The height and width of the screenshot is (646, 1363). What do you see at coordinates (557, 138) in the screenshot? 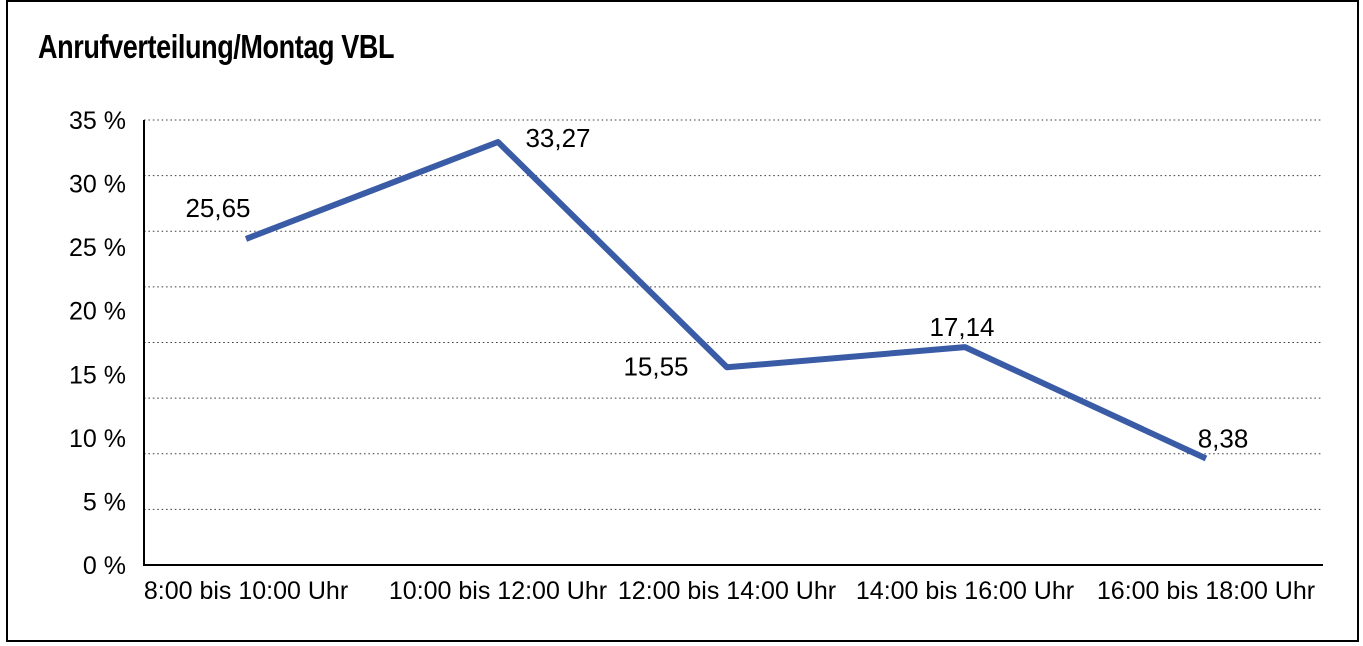
I see `data-point-label: 33,27` at bounding box center [557, 138].